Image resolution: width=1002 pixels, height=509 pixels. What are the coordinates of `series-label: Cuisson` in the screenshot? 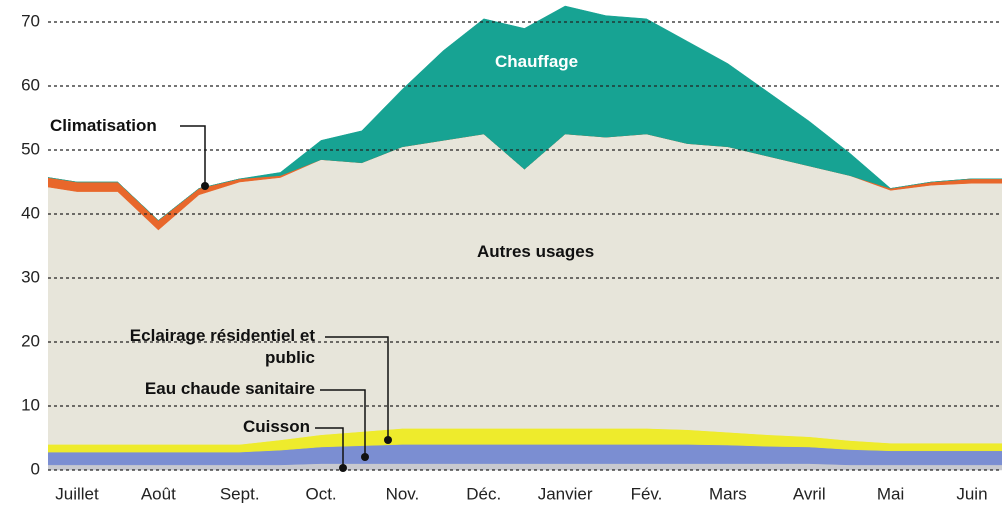 It's located at (276, 426).